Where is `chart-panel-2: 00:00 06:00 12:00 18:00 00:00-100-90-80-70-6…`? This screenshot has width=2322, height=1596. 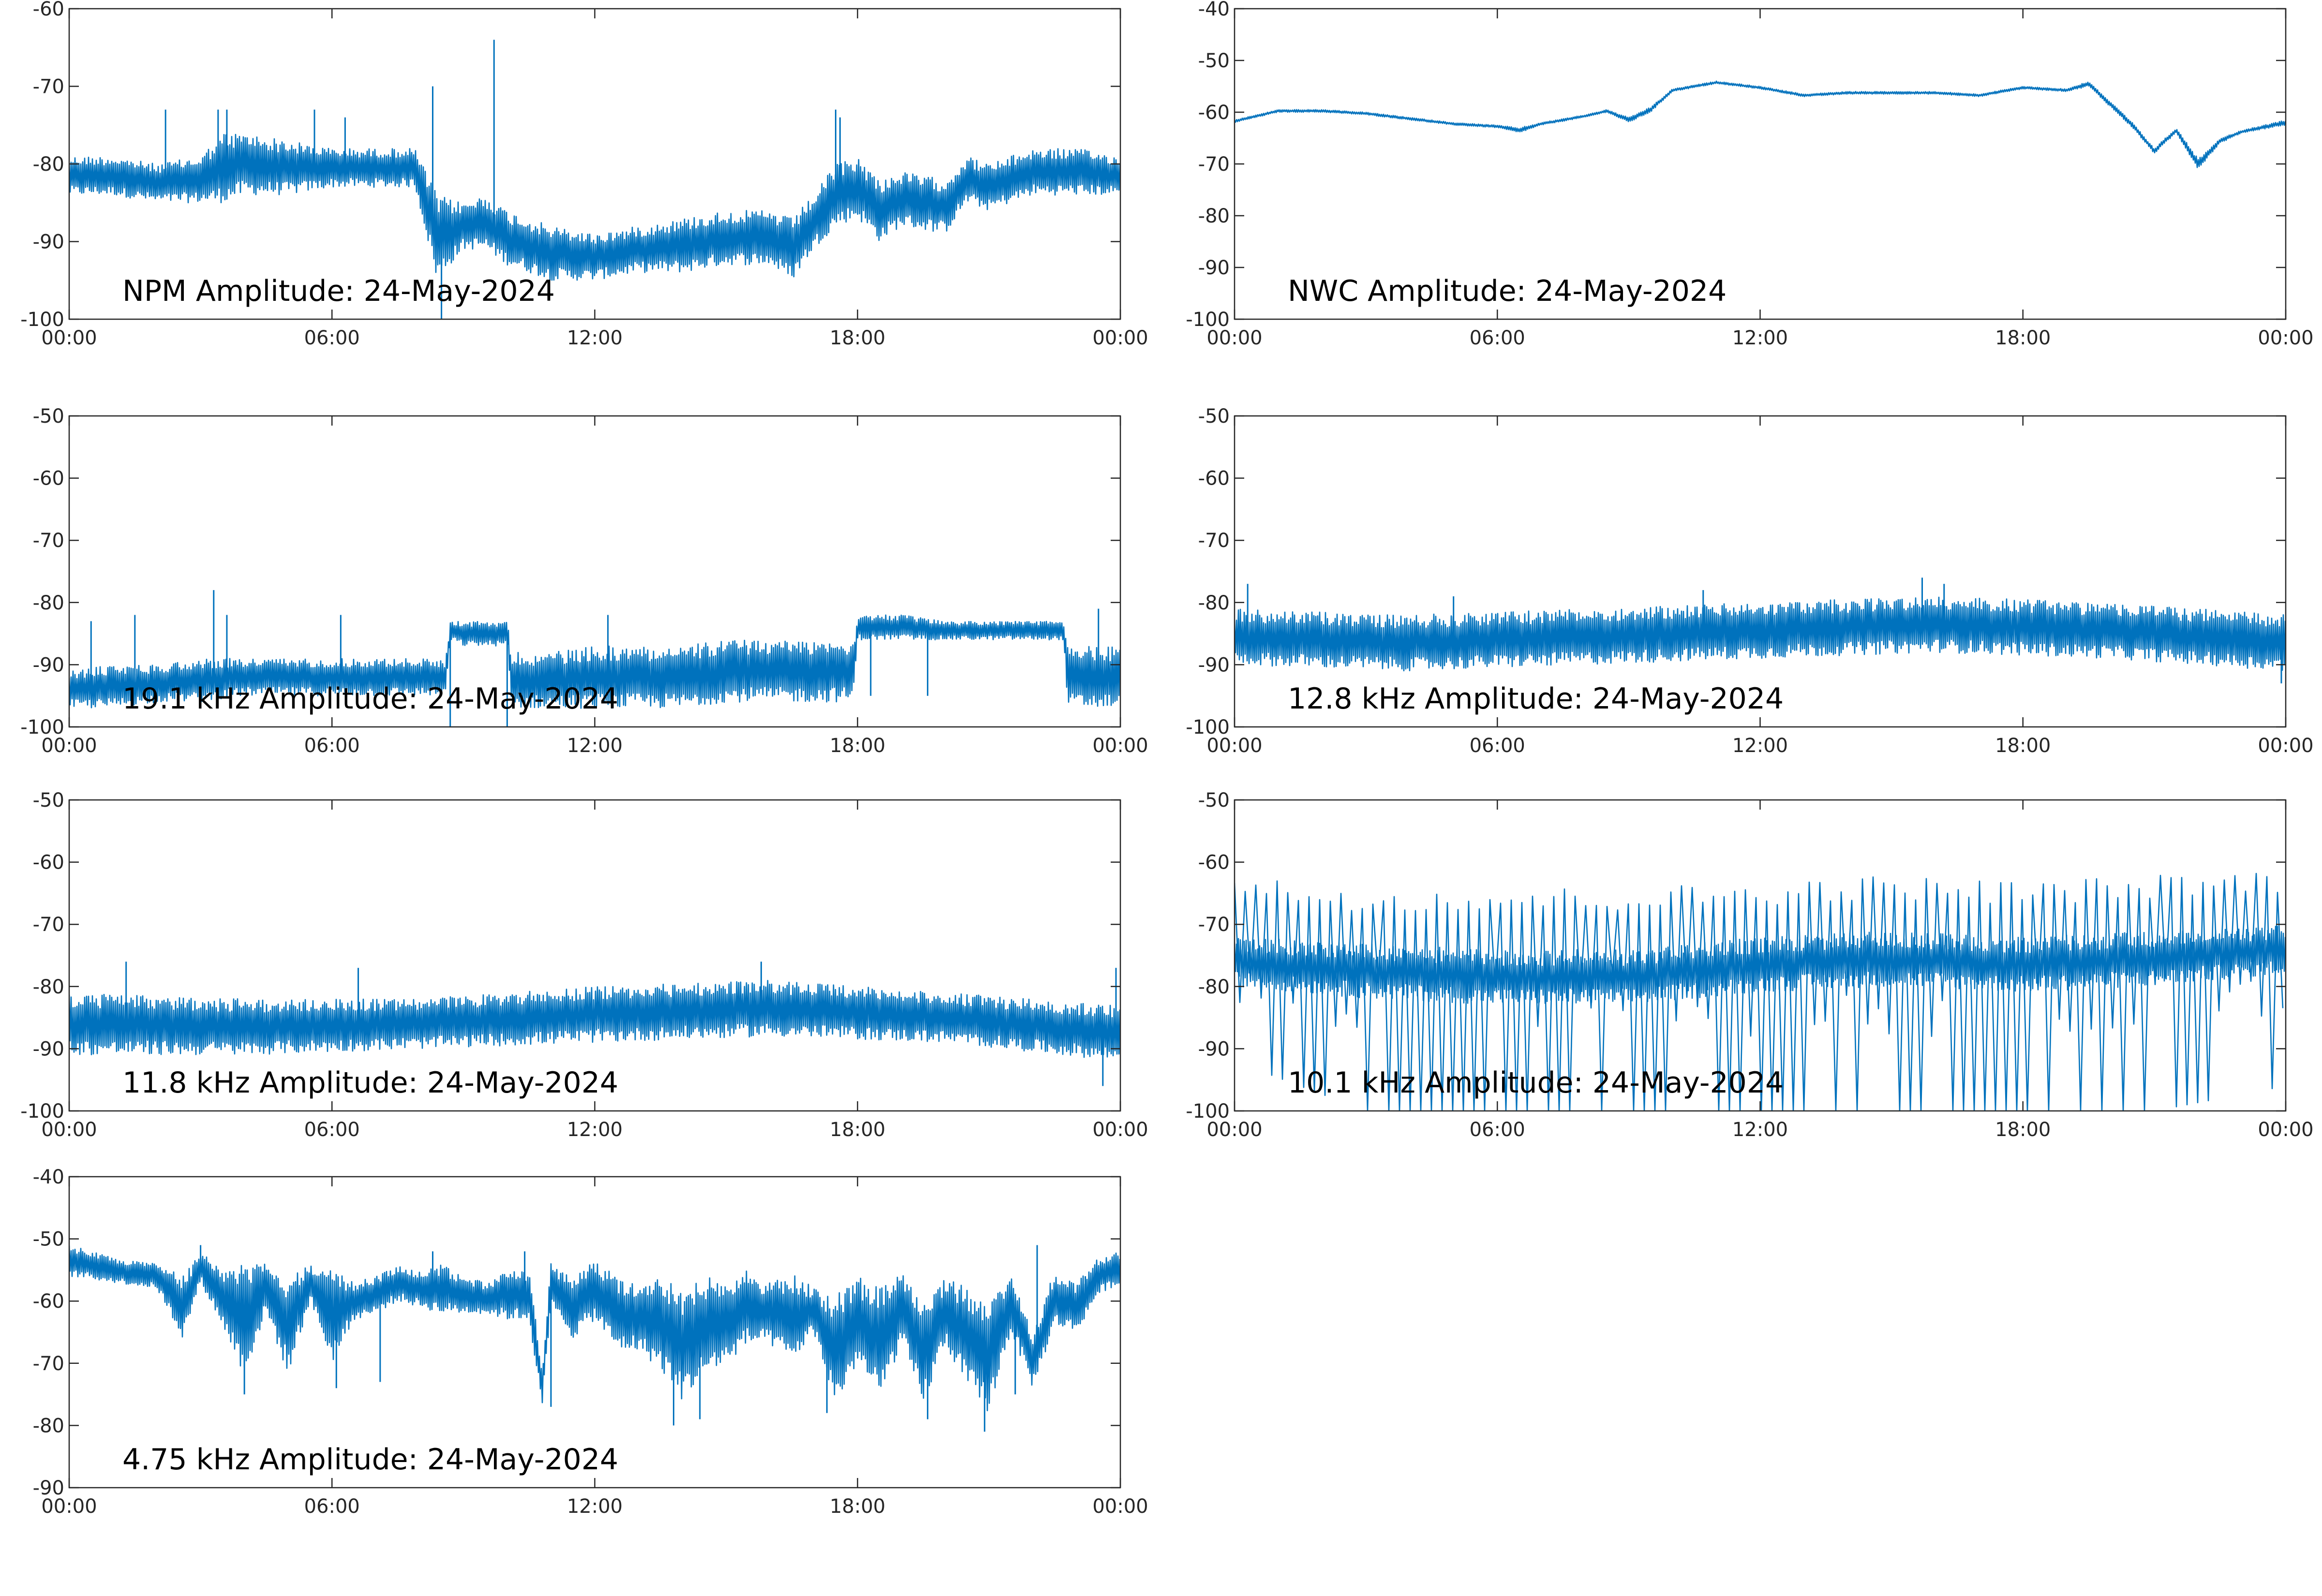 chart-panel-2: 00:00 06:00 12:00 18:00 00:00-100-90-80-70-6… is located at coordinates (1749, 174).